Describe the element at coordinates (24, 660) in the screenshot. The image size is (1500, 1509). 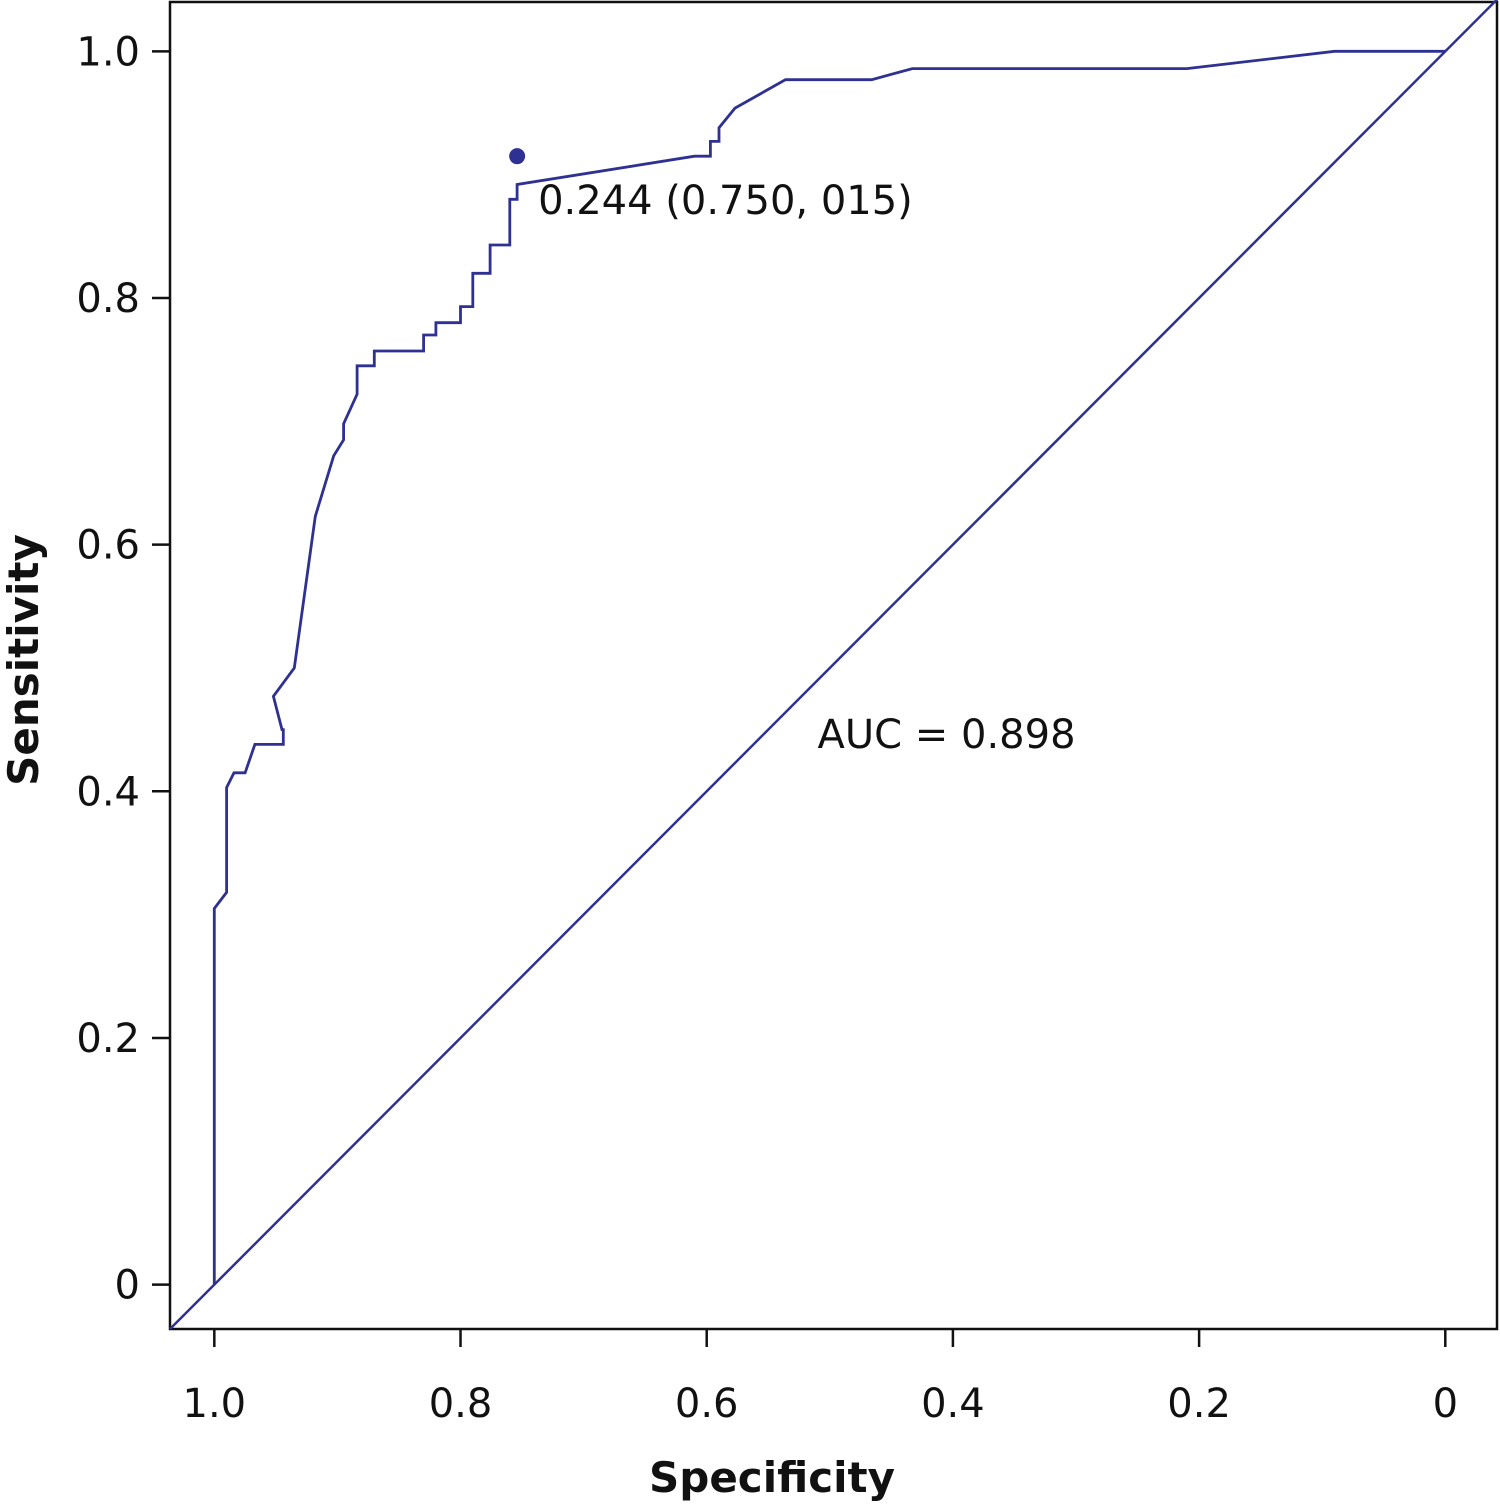
I see `y-axis-title: Sensitivity` at that location.